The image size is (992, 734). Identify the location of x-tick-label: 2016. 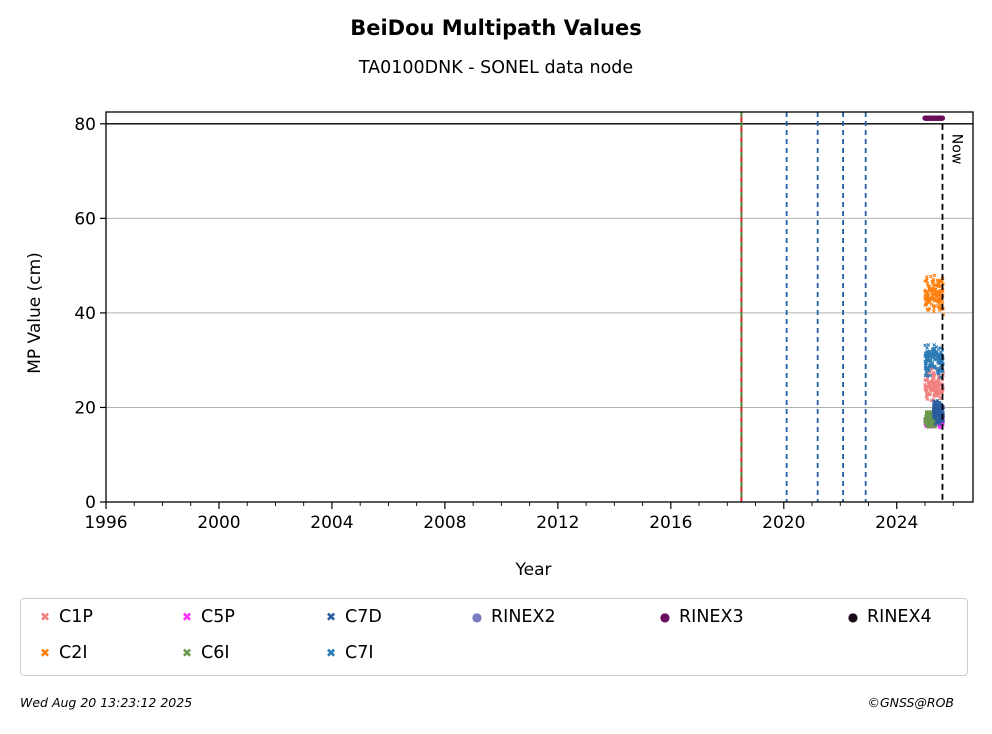
(670, 523).